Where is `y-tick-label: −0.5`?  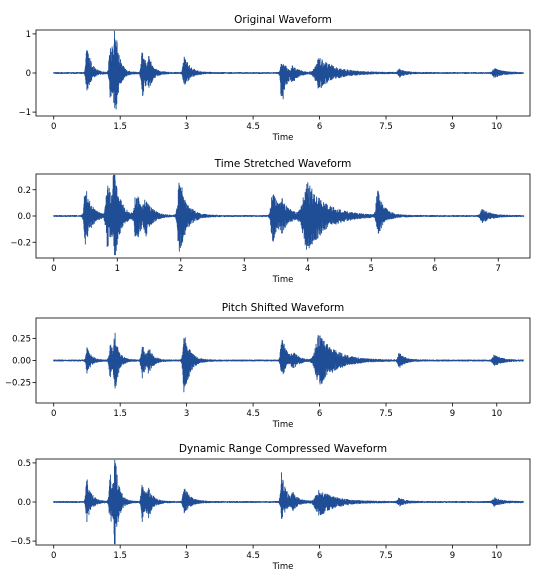
y-tick-label: −0.5 is located at coordinates (20, 542).